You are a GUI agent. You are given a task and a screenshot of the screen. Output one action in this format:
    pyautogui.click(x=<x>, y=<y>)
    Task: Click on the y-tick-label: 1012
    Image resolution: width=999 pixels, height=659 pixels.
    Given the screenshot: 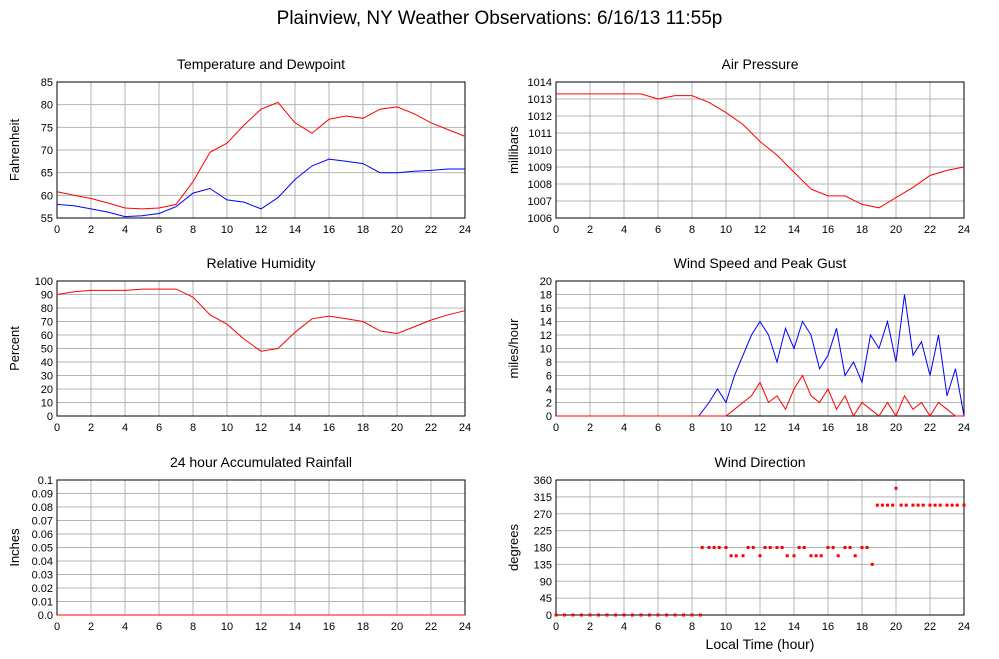 What is the action you would take?
    pyautogui.click(x=540, y=117)
    